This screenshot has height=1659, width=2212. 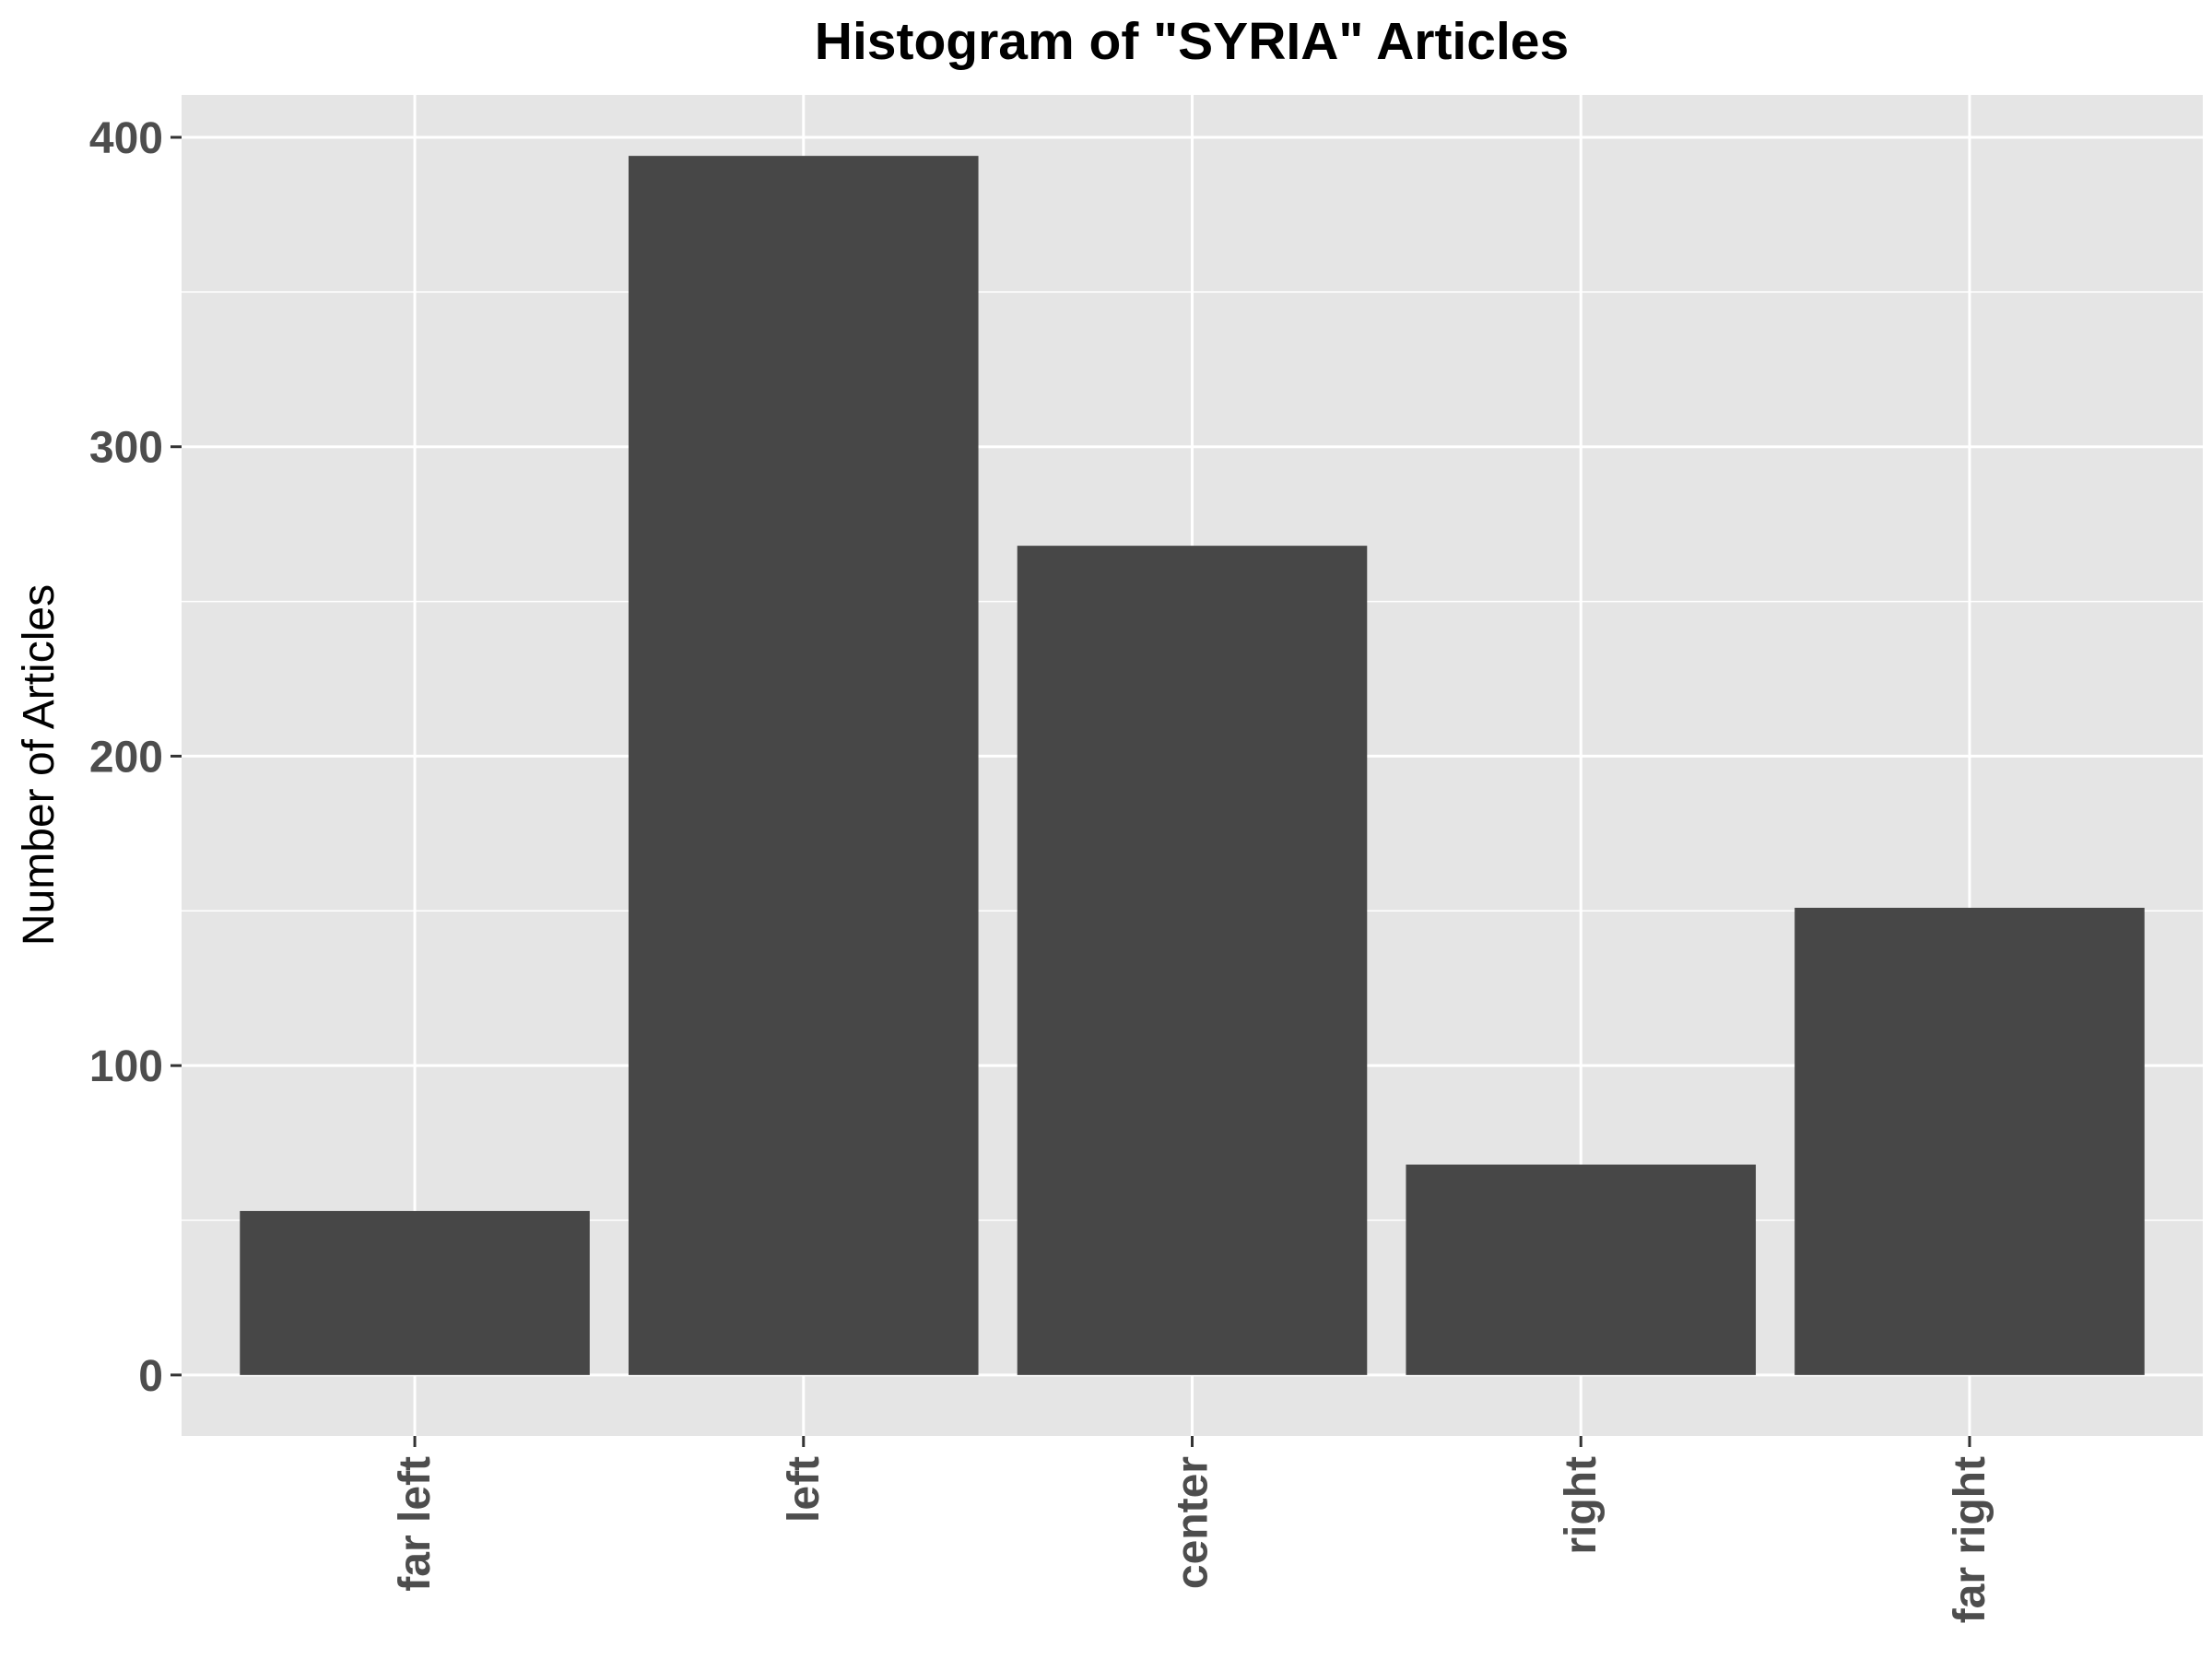 What do you see at coordinates (803, 765) in the screenshot?
I see `bar-left` at bounding box center [803, 765].